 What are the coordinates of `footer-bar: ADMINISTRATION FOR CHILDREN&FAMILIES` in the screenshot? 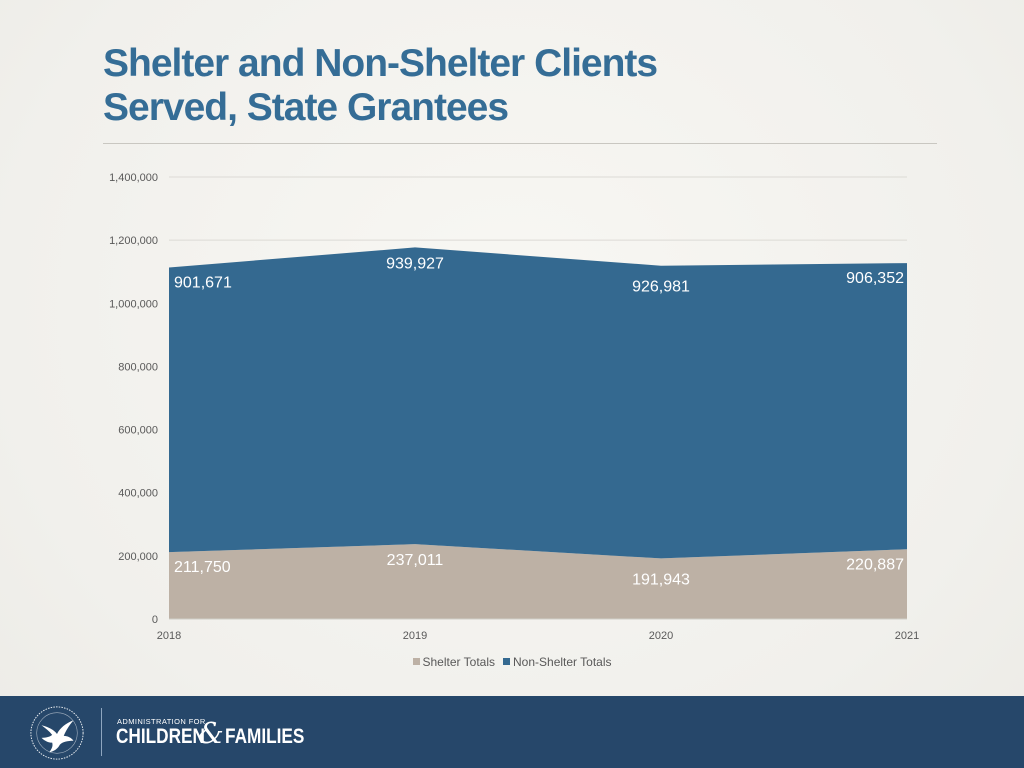 It's located at (512, 732).